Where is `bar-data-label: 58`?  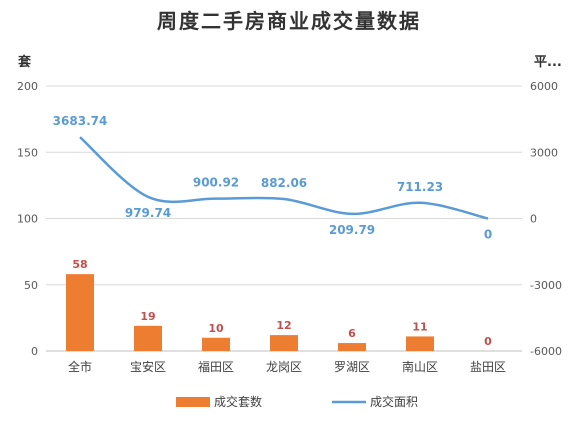
bar-data-label: 58 is located at coordinates (79, 264).